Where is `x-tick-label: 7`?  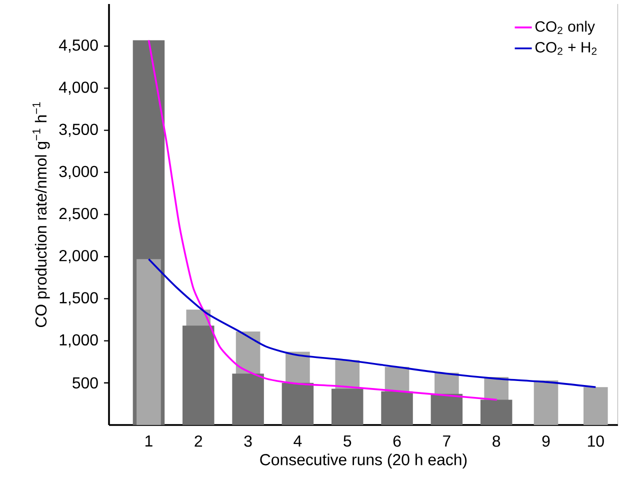 x-tick-label: 7 is located at coordinates (446, 440).